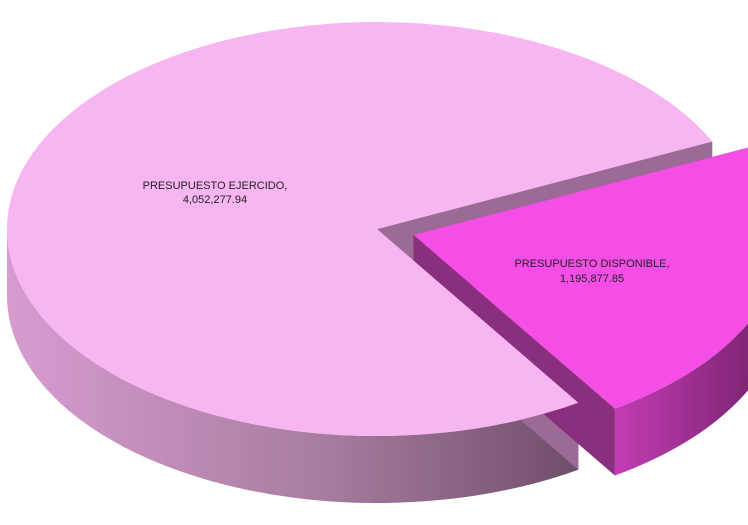 The image size is (748, 525). Describe the element at coordinates (215, 186) in the screenshot. I see `slice-label-ejercido-name: PRESUPUESTO EJERCIDO,` at that location.